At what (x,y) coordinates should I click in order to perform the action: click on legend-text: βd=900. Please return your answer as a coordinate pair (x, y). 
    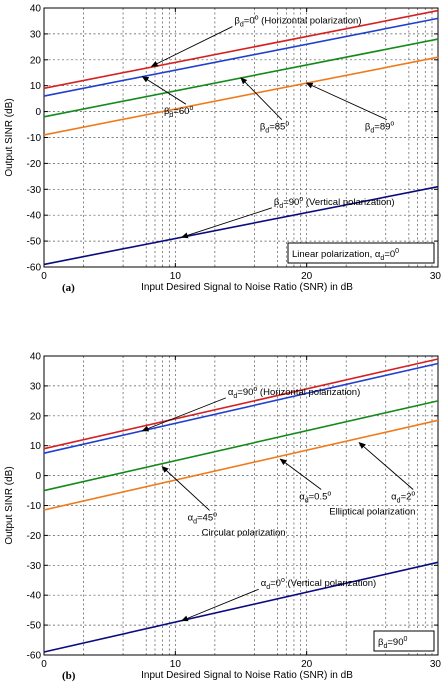
    Looking at the image, I should click on (393, 643).